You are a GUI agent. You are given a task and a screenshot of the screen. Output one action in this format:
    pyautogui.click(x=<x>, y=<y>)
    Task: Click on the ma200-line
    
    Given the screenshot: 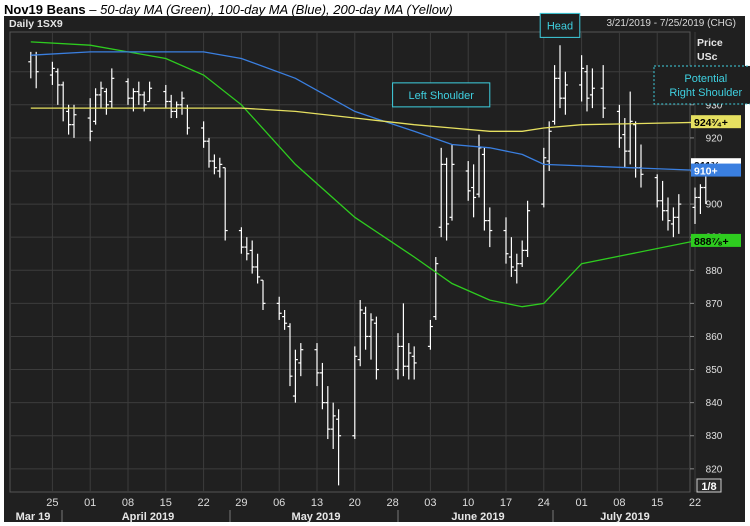 What is the action you would take?
    pyautogui.click(x=368, y=119)
    